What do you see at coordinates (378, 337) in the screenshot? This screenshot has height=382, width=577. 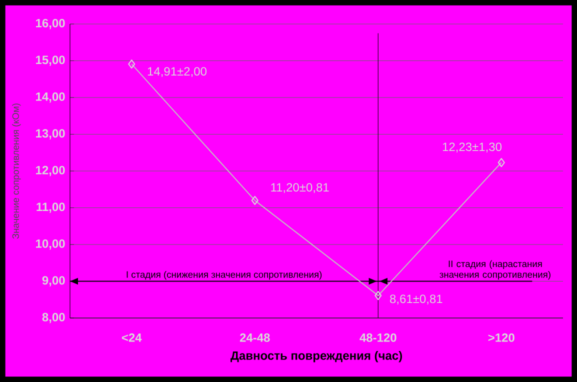 I see `x-tick-label: 48-120` at bounding box center [378, 337].